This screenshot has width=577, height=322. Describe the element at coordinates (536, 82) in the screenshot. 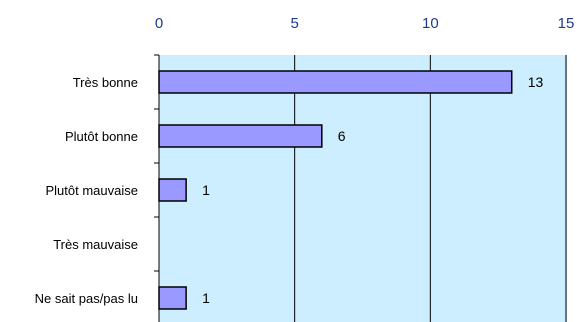

I see `data-label-0: 13` at that location.